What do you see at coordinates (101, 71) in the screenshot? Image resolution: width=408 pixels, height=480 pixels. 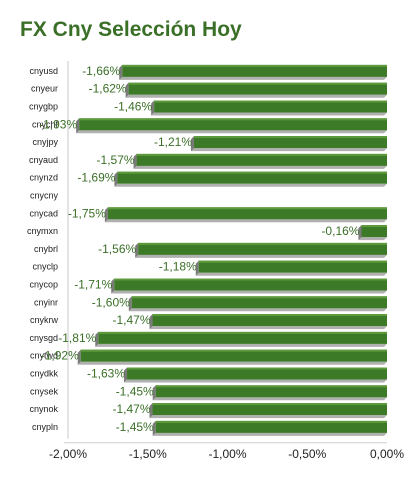 I see `data-label: -1,66%` at bounding box center [101, 71].